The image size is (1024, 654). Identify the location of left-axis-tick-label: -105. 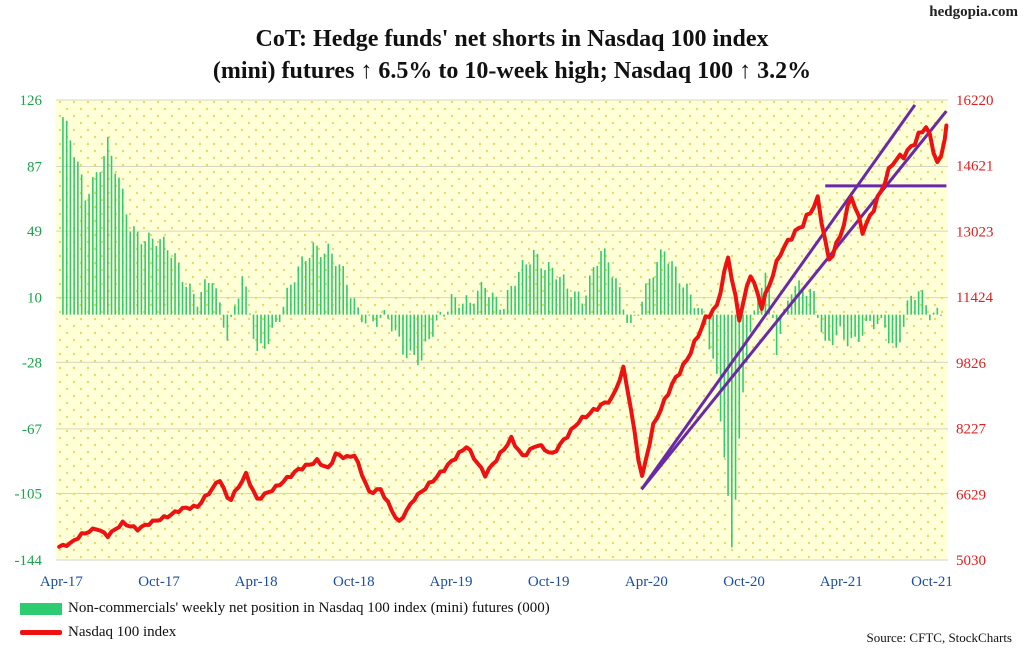
(29, 495).